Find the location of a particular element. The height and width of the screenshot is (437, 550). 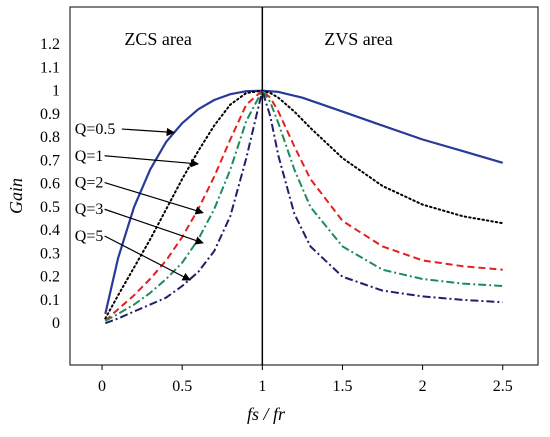

x-tick-label: 2.5 is located at coordinates (503, 386).